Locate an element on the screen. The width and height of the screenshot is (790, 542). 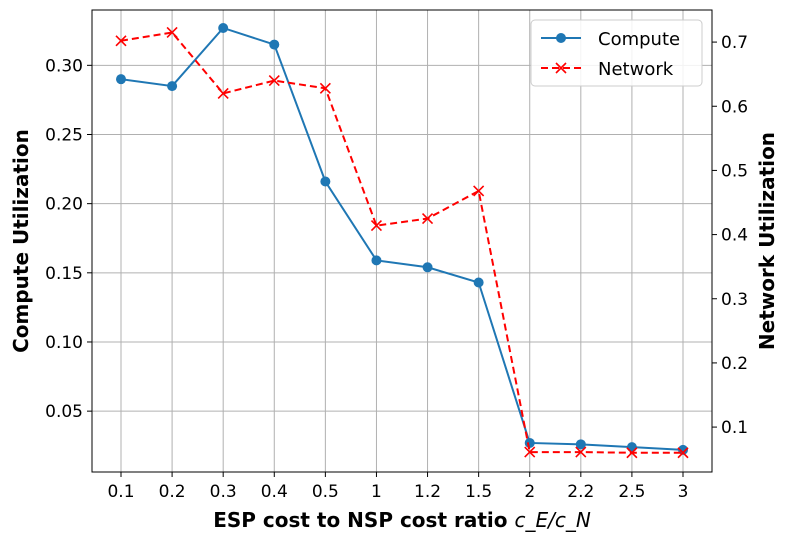
right-y-tick-label: 0.4 is located at coordinates (734, 236).